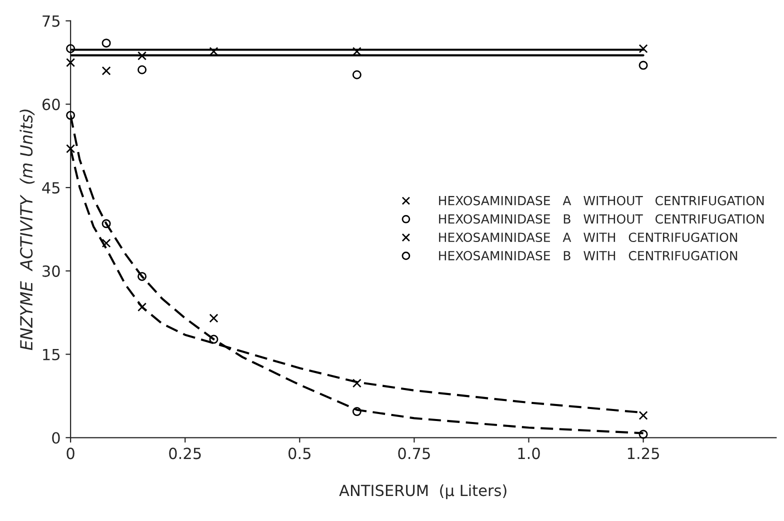  What do you see at coordinates (601, 219) in the screenshot?
I see `legend-label: HEXOSAMINIDASE B WITHOUT CENTRIFUGATION` at bounding box center [601, 219].